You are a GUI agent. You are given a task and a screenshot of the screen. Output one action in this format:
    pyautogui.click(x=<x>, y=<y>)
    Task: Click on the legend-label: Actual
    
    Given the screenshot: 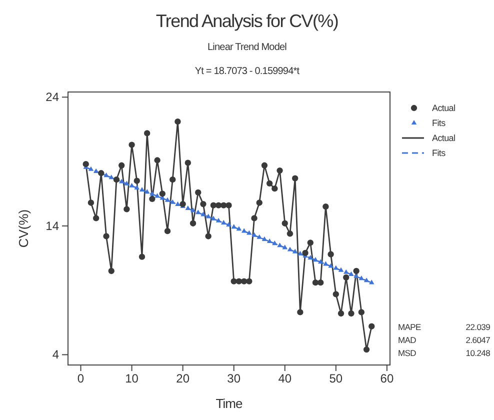 What is the action you would take?
    pyautogui.click(x=444, y=138)
    